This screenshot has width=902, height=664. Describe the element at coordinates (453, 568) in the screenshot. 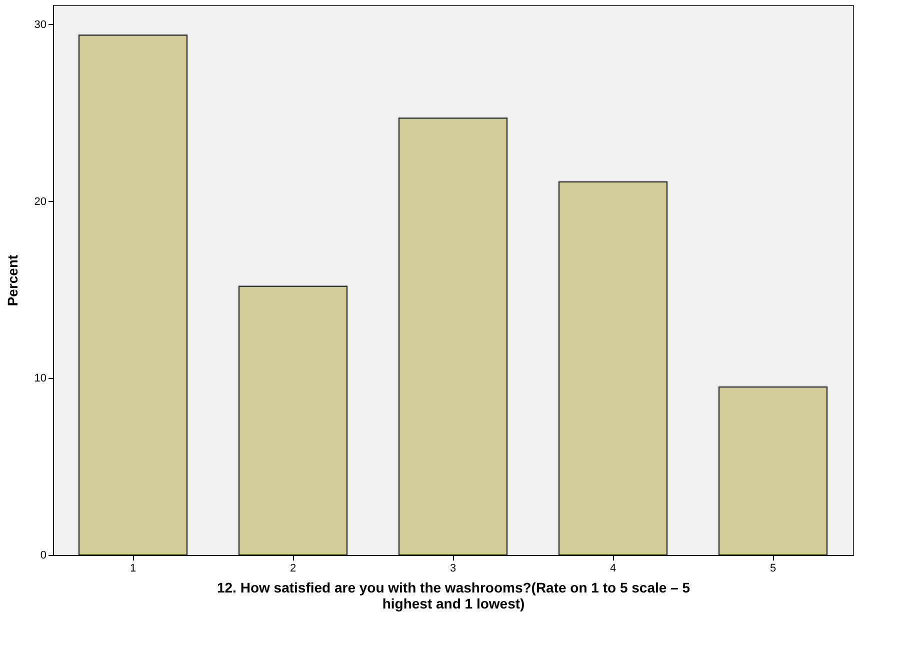

I see `x-tick-label: 3` at that location.